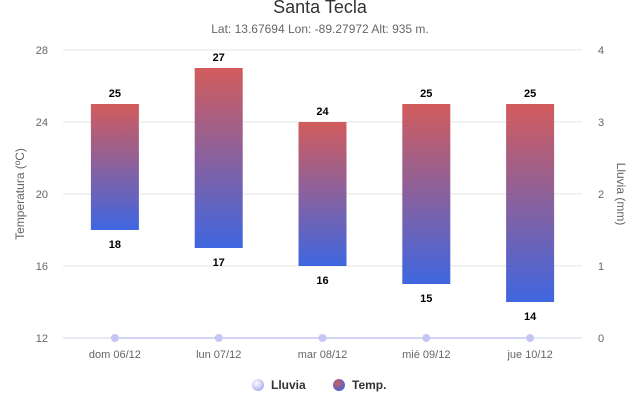  Describe the element at coordinates (426, 299) in the screenshot. I see `temp-low-label: 15` at that location.